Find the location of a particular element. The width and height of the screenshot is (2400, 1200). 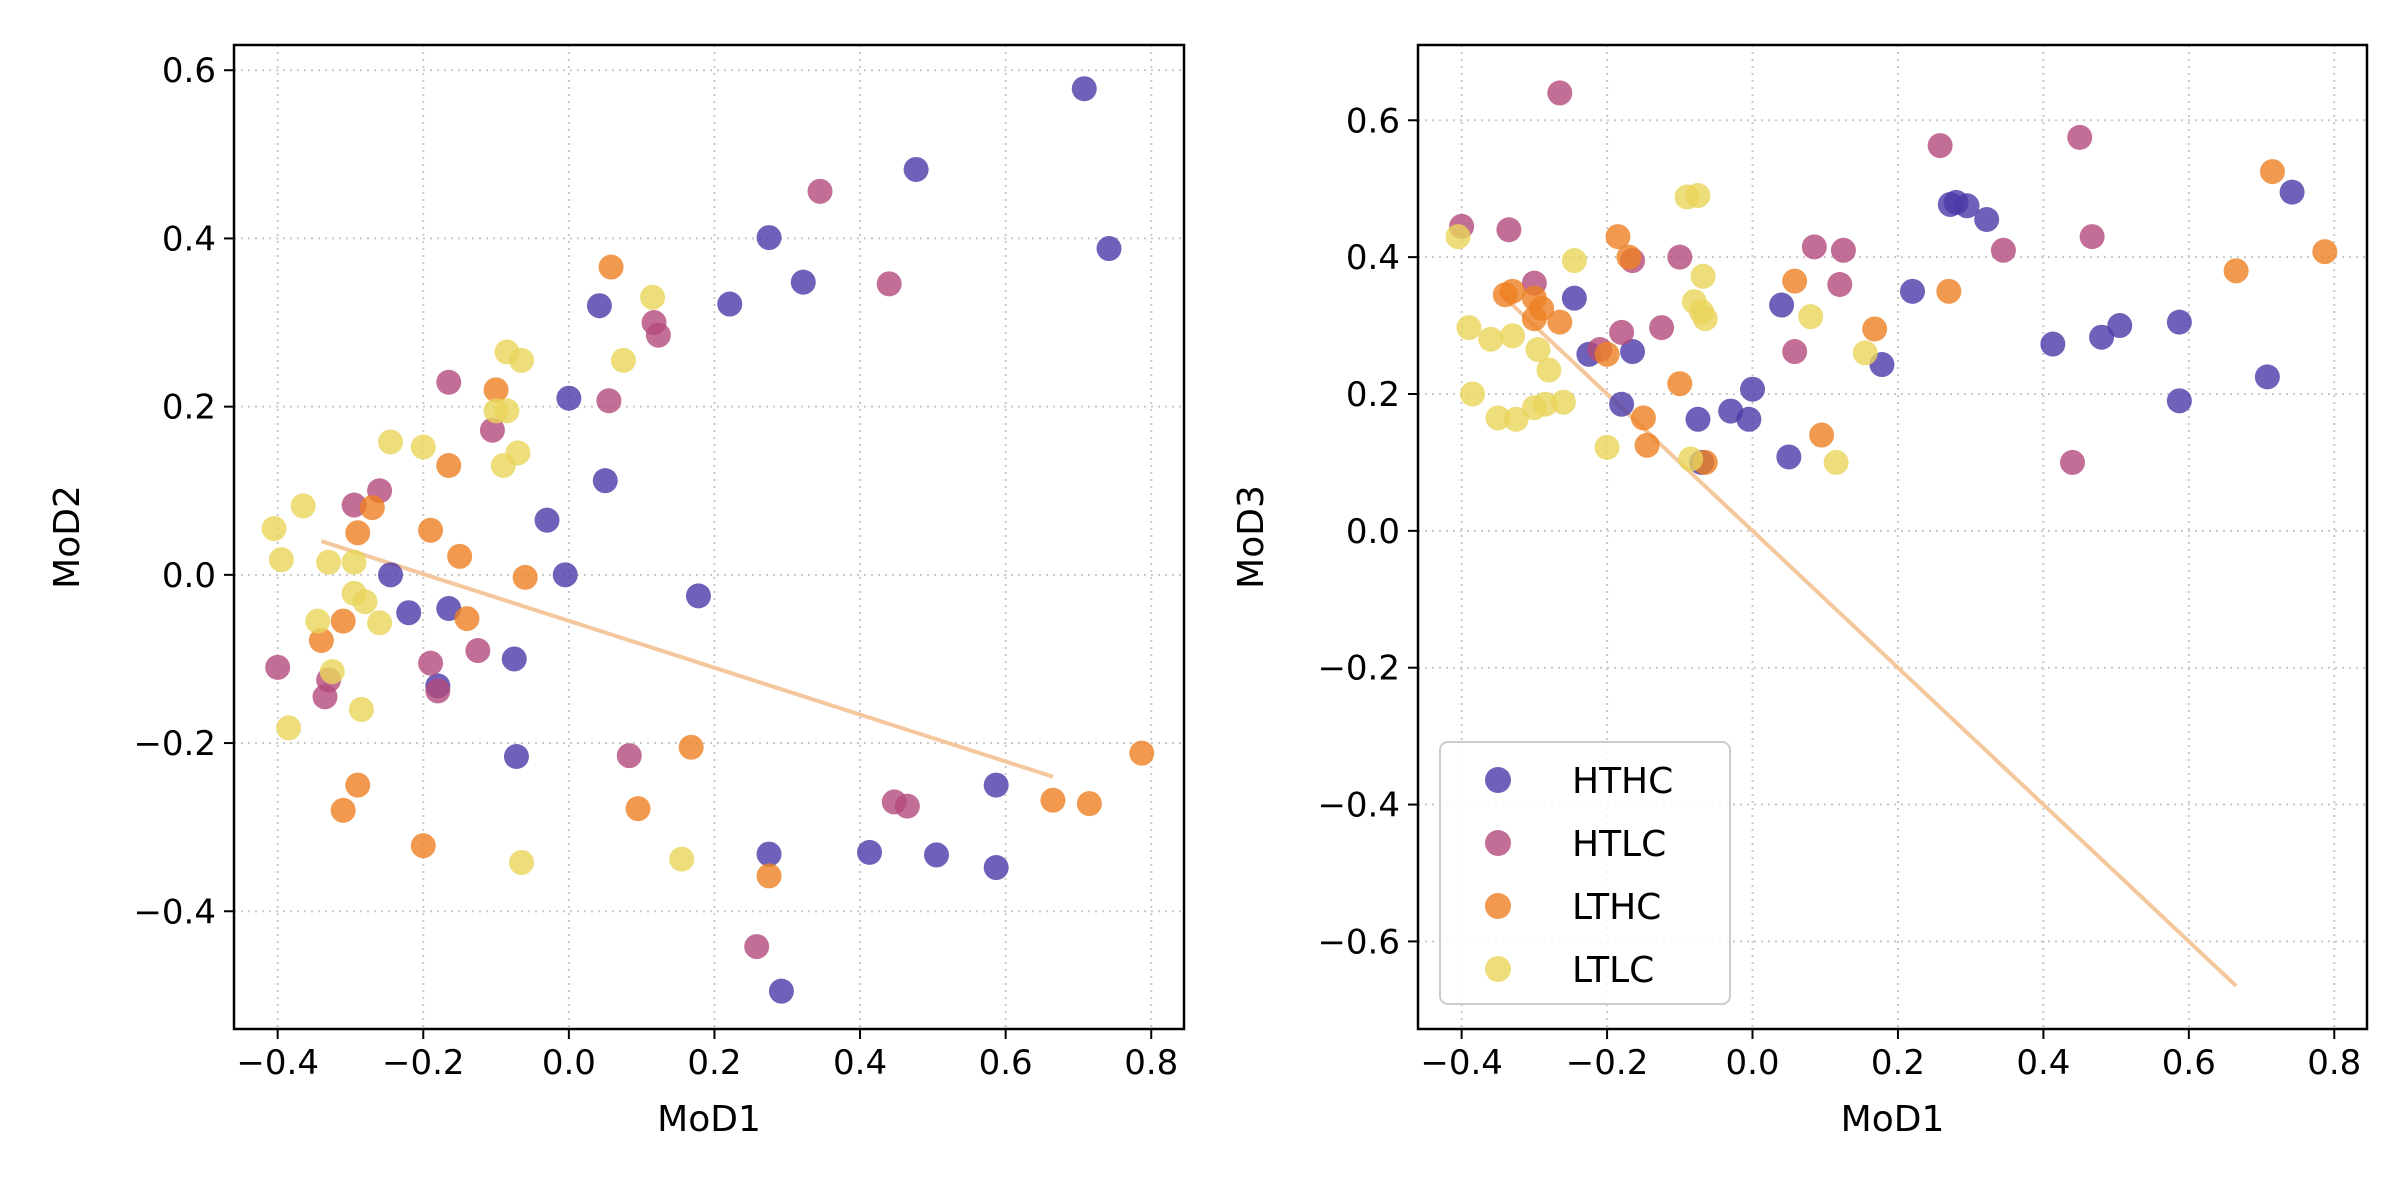

x-tick-label: 0.0 is located at coordinates (1752, 1063).